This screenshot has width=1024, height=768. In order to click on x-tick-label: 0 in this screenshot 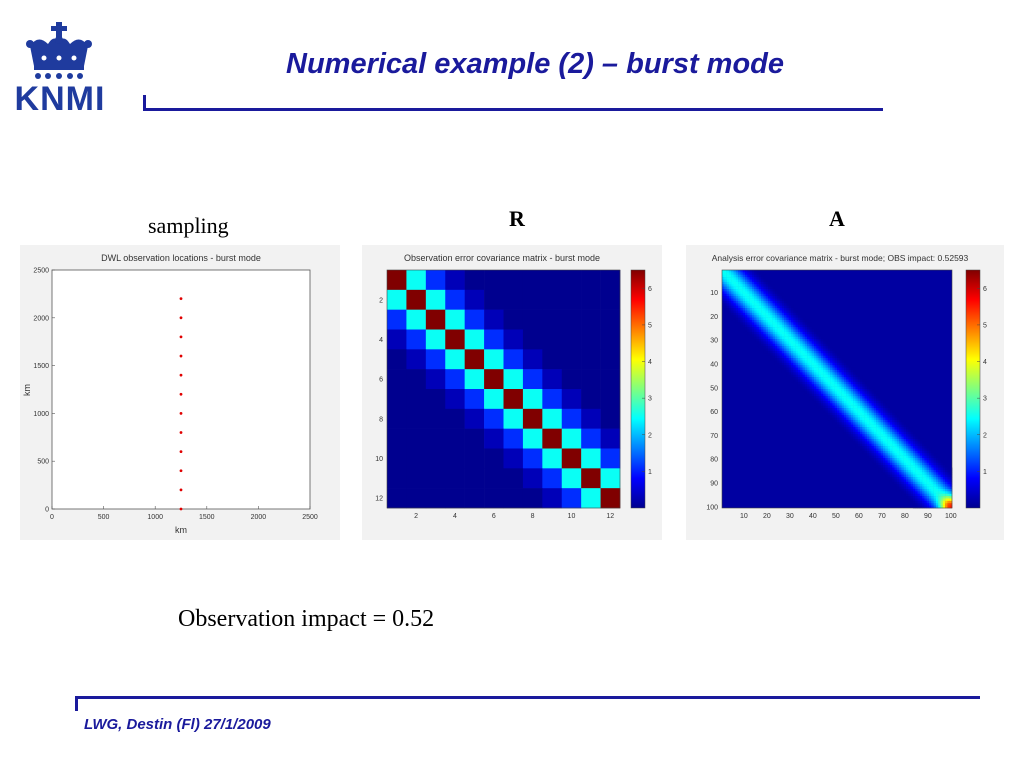, I will do `click(52, 517)`.